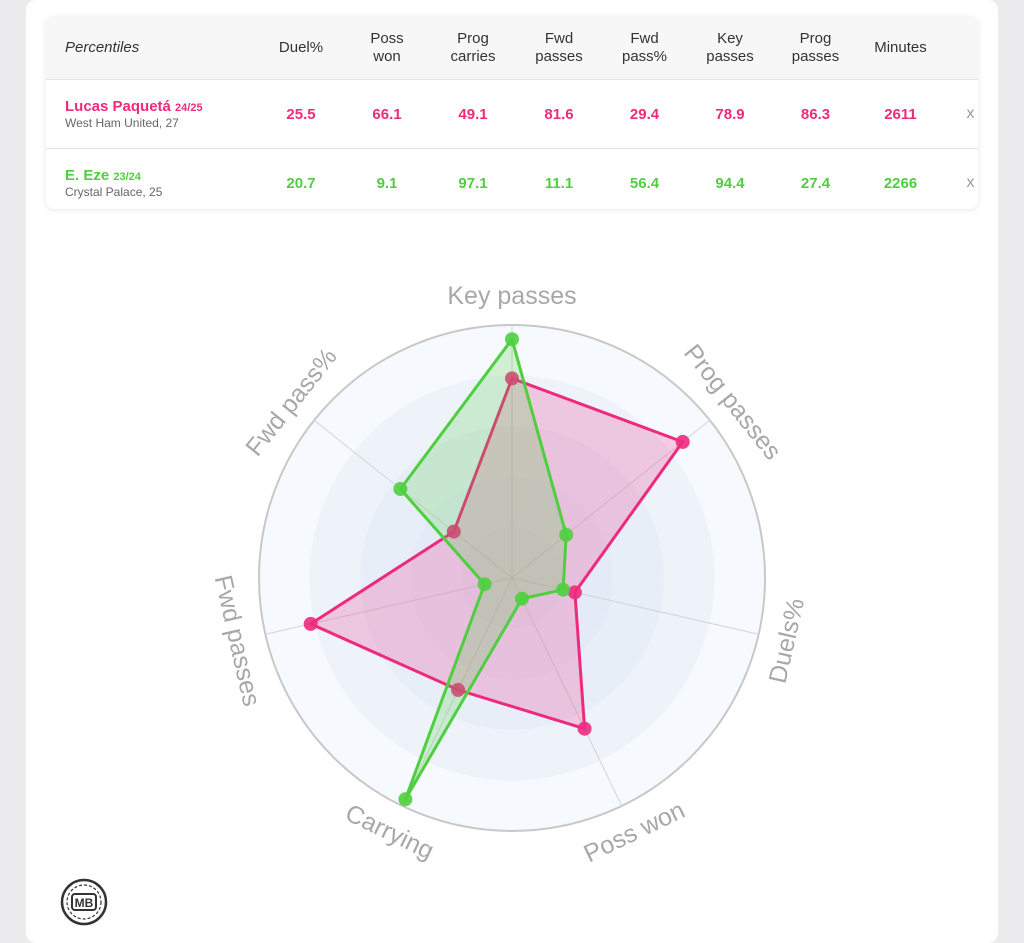 This screenshot has height=943, width=1024. Describe the element at coordinates (815, 48) in the screenshot. I see `header-prog-passes: Prog passes` at that location.